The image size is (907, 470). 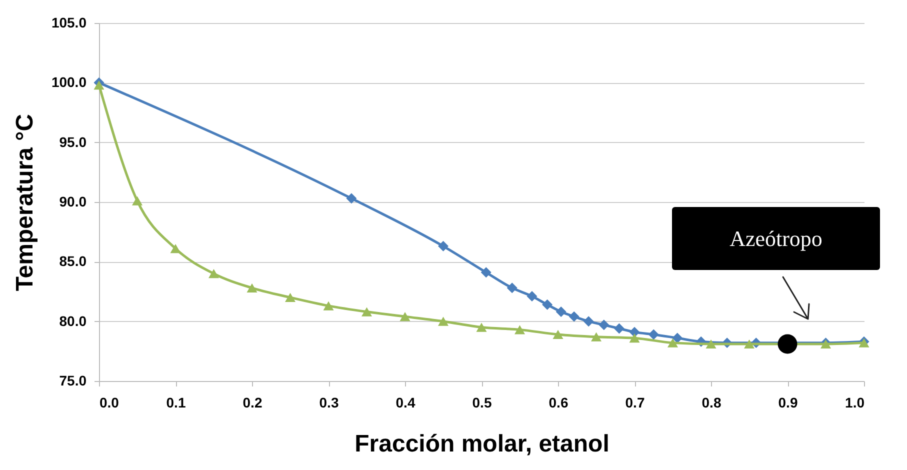 I want to click on y-tick-label: 105.0, so click(x=69, y=22).